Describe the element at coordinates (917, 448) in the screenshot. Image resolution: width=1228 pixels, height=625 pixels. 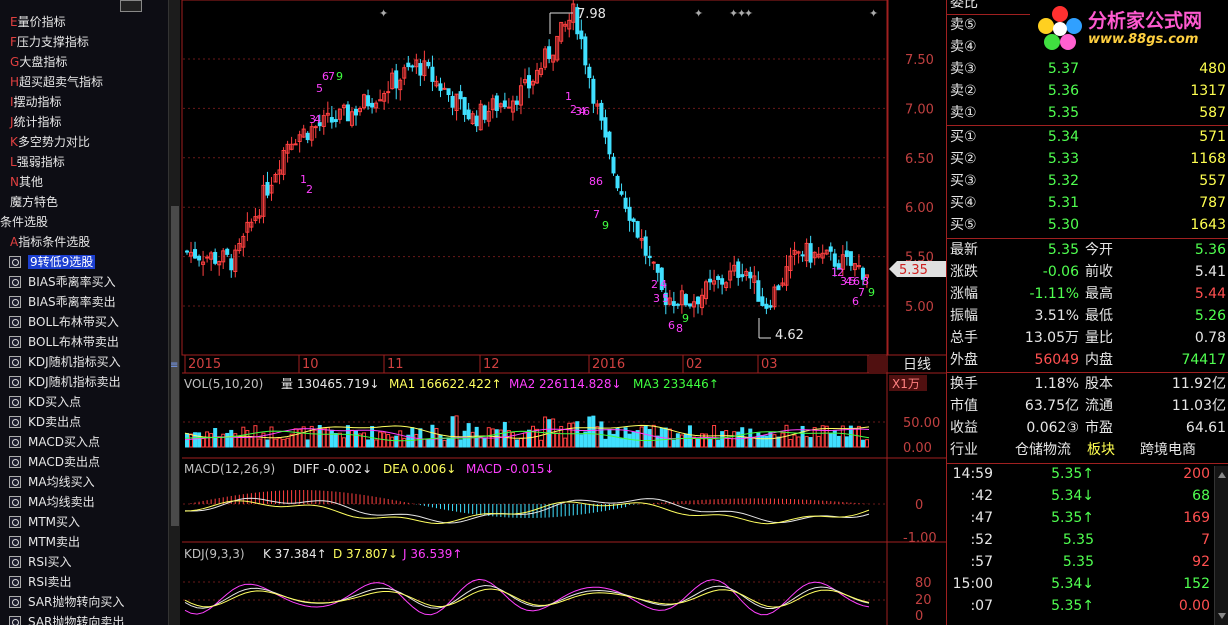
I see `vol-axis-label: 0.00` at that location.